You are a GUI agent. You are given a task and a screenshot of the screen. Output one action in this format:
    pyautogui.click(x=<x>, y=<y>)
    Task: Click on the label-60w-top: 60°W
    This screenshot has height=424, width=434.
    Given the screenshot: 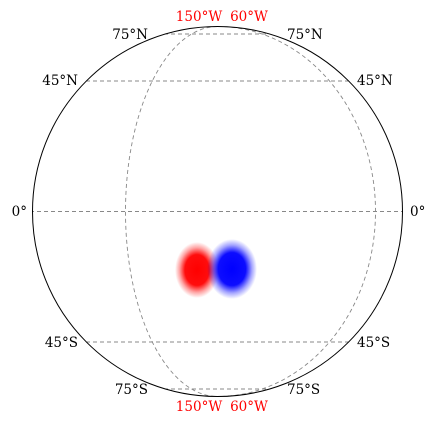 What is the action you would take?
    pyautogui.click(x=249, y=17)
    